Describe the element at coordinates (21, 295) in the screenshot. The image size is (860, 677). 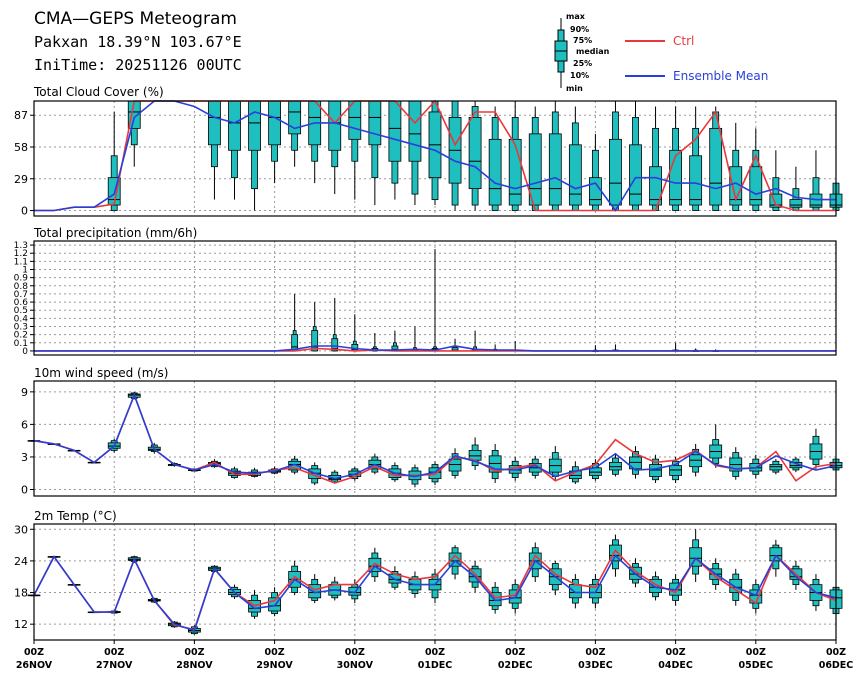
I see `ytick-label: 0.7` at that location.